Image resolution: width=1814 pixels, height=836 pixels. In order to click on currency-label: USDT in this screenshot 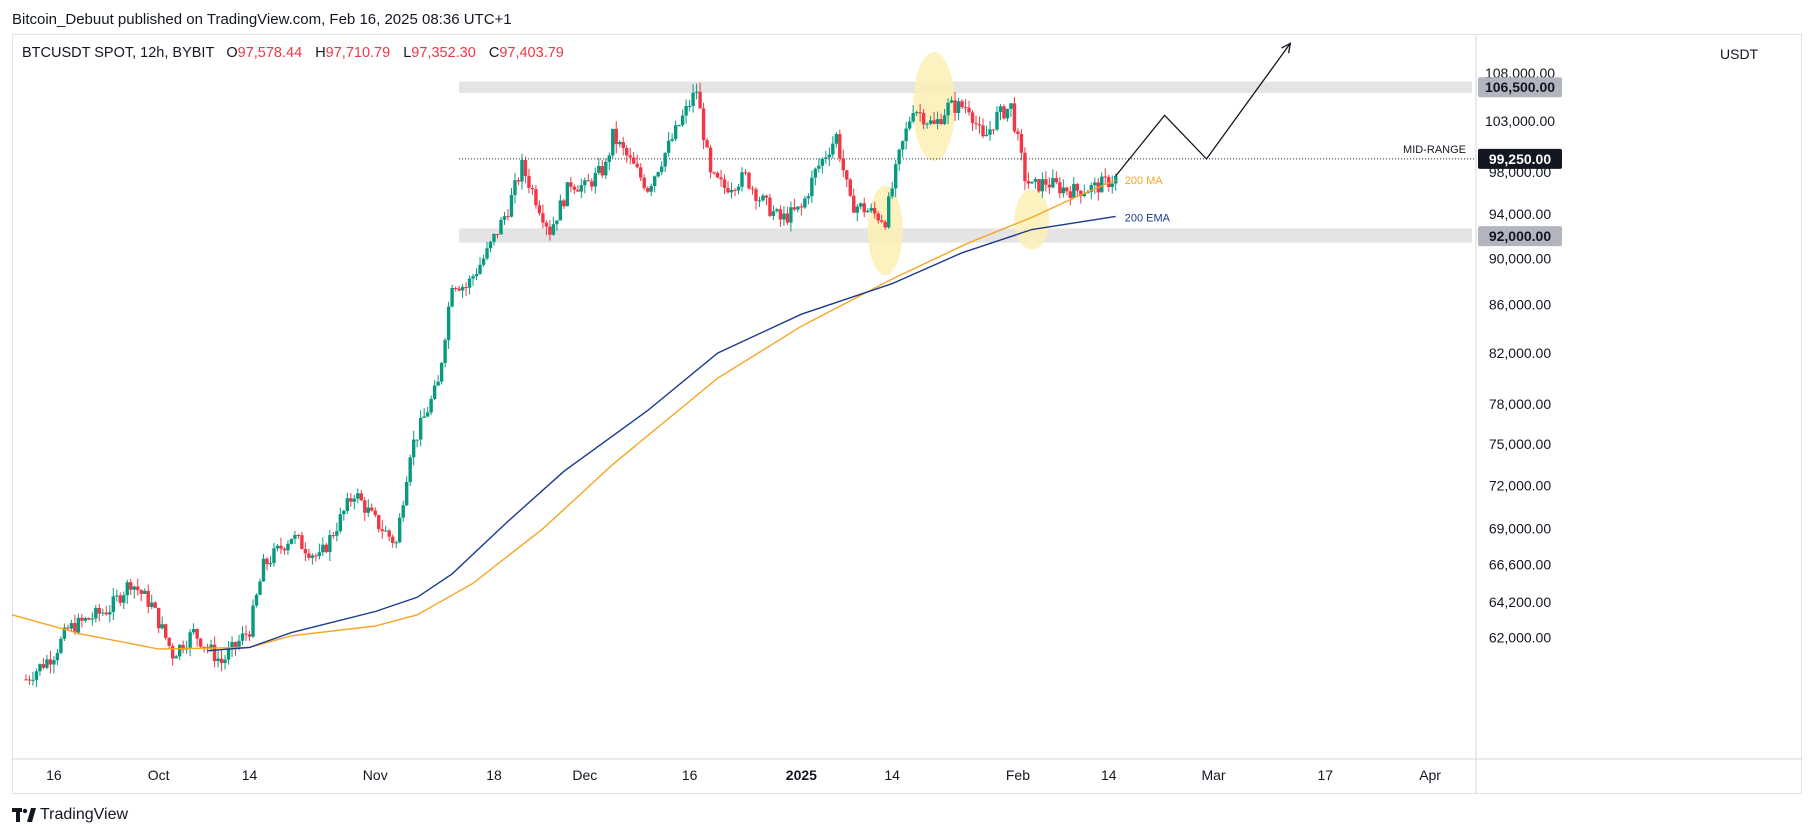, I will do `click(1739, 54)`.